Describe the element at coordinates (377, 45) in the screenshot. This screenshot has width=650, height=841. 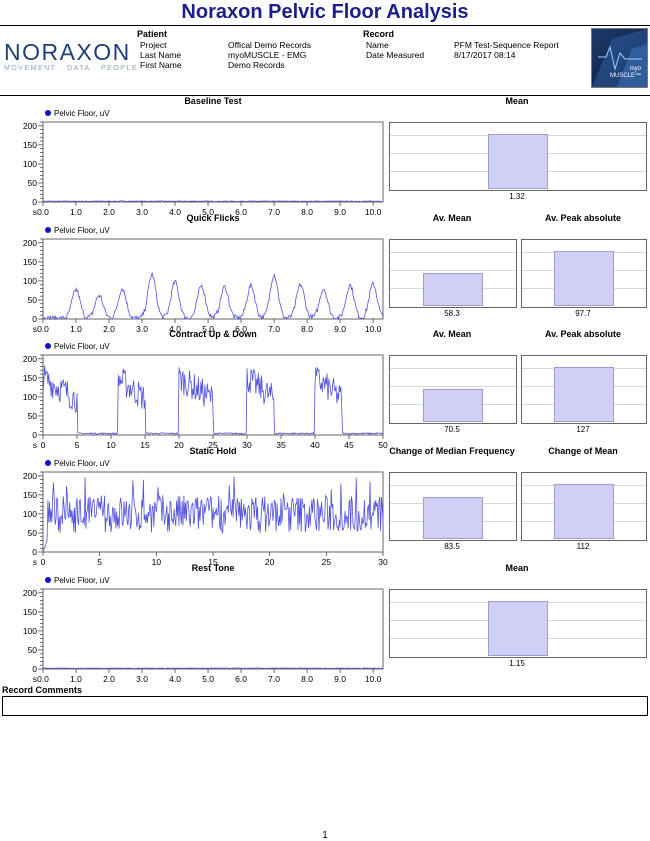
I see `record-label-name: Name` at that location.